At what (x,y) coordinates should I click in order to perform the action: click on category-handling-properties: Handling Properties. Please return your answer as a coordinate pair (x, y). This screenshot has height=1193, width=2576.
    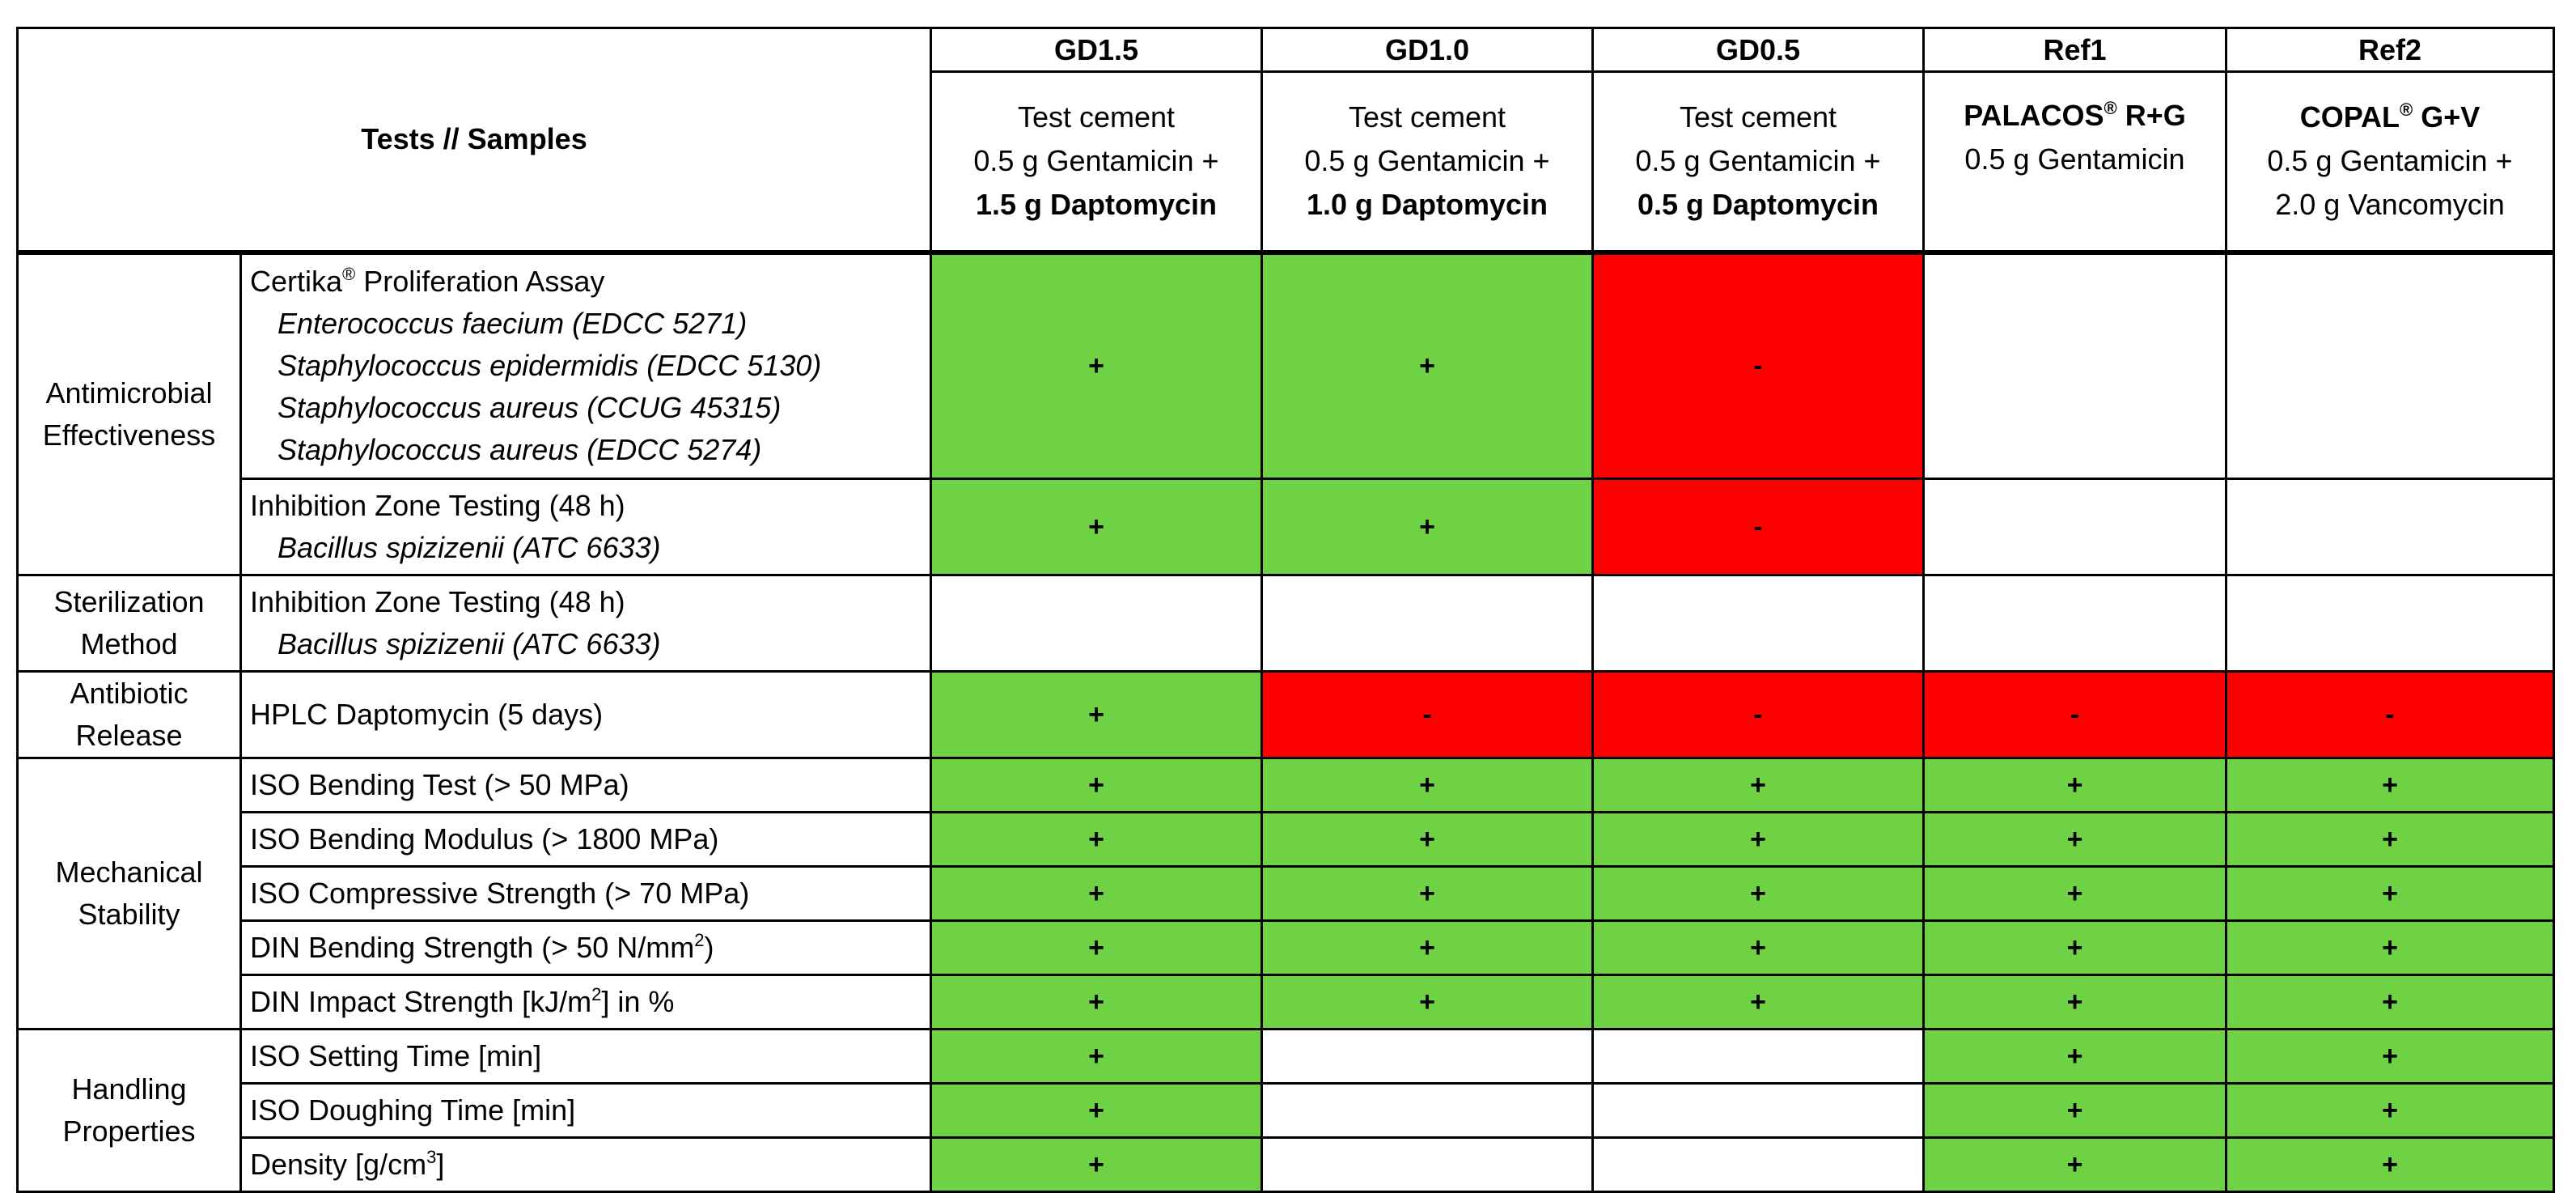
    Looking at the image, I should click on (129, 1110).